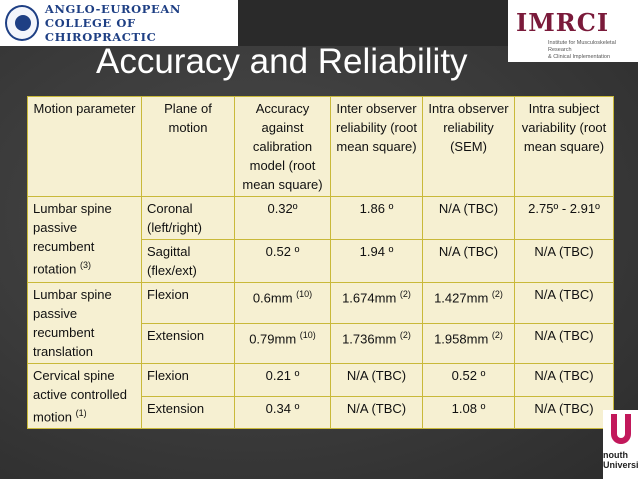  What do you see at coordinates (564, 218) in the screenshot?
I see `intra-subject-cell: 2.75º - 2.91º` at bounding box center [564, 218].